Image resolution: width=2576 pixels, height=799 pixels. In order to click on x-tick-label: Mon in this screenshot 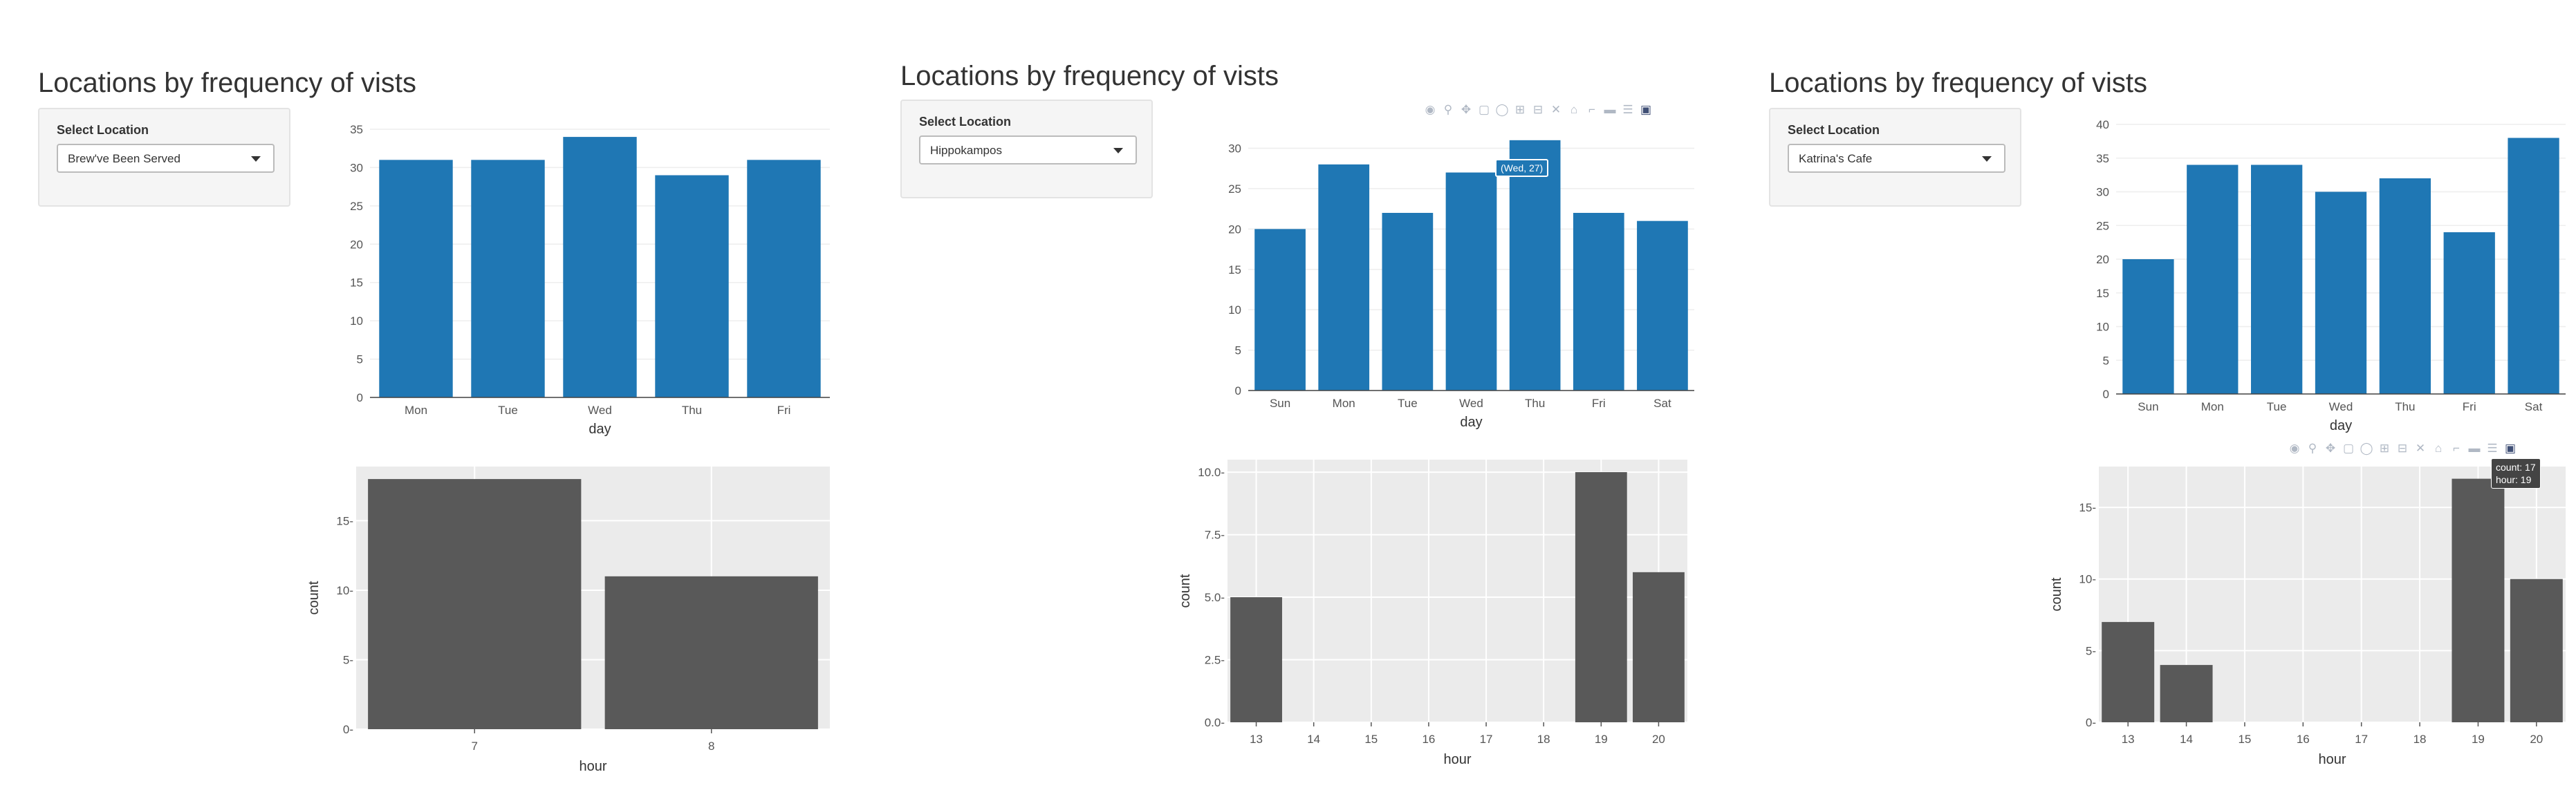, I will do `click(2213, 406)`.